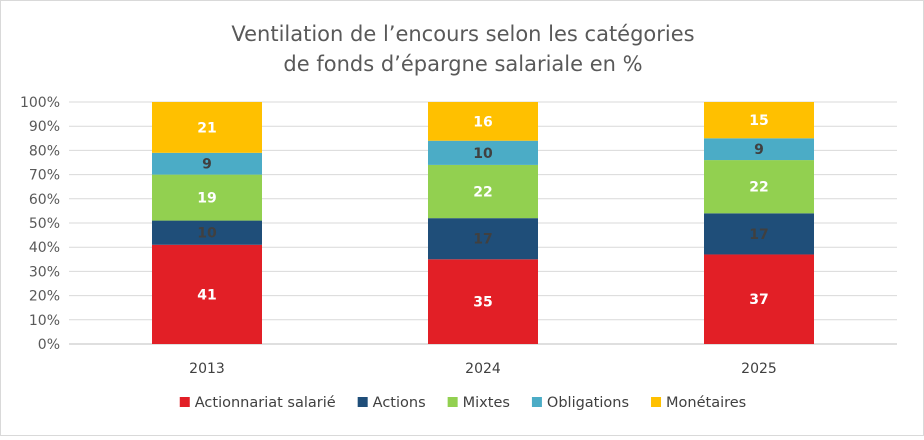 The width and height of the screenshot is (924, 440). I want to click on chart-title-line-2: de fonds d’épargne salariale en %, so click(462, 64).